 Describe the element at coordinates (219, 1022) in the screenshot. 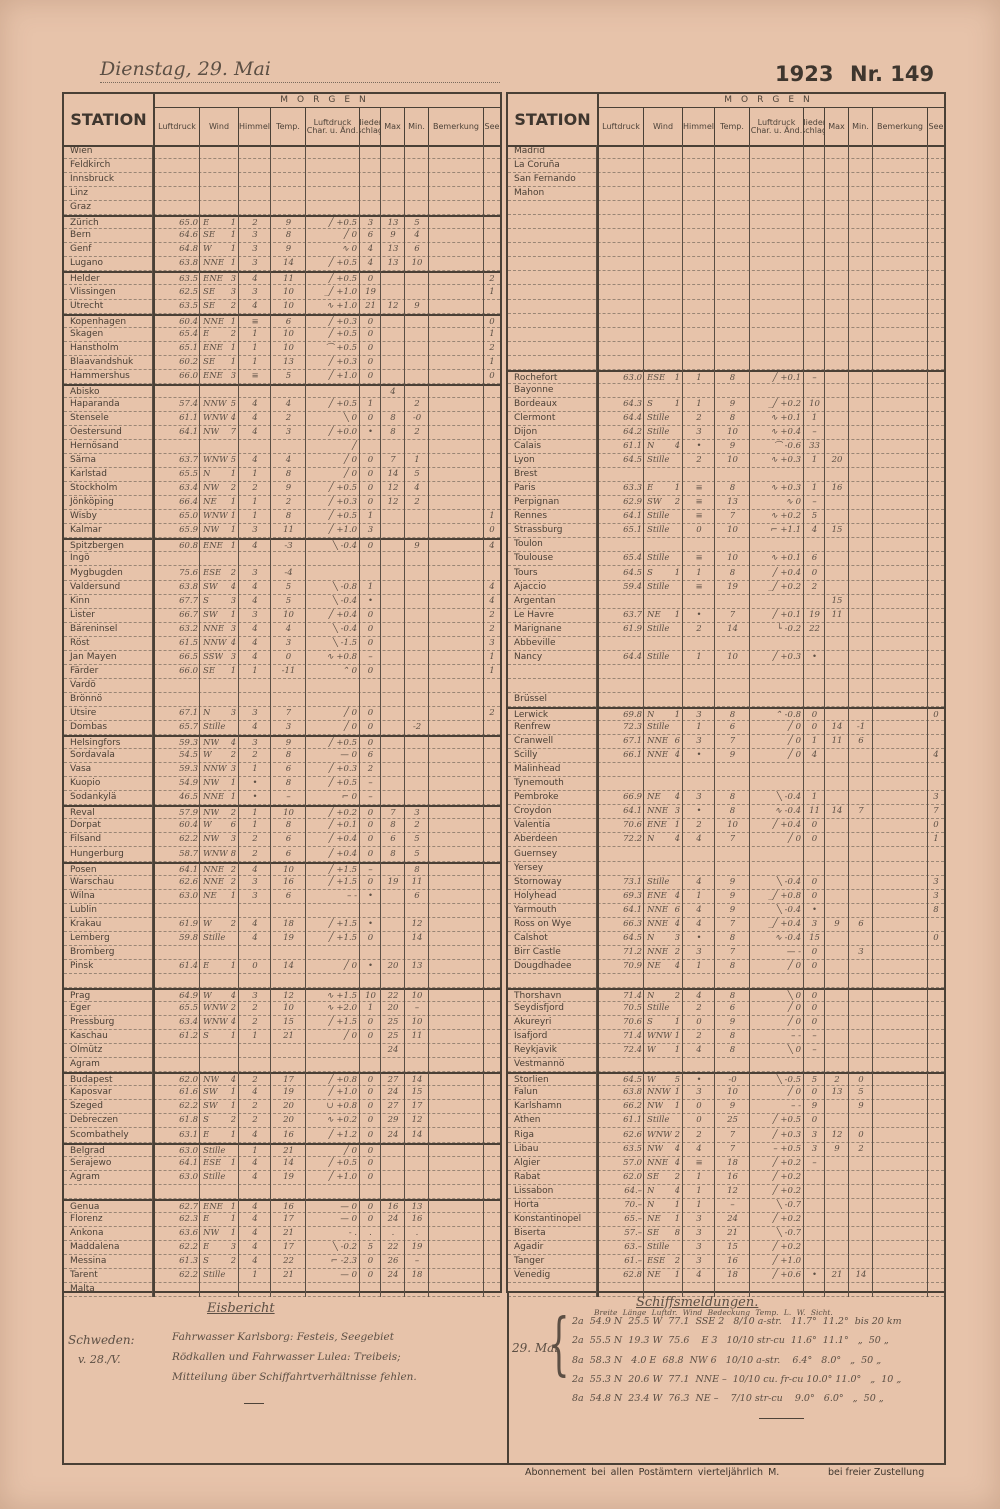

I see `wind-cell: WNW 4` at that location.